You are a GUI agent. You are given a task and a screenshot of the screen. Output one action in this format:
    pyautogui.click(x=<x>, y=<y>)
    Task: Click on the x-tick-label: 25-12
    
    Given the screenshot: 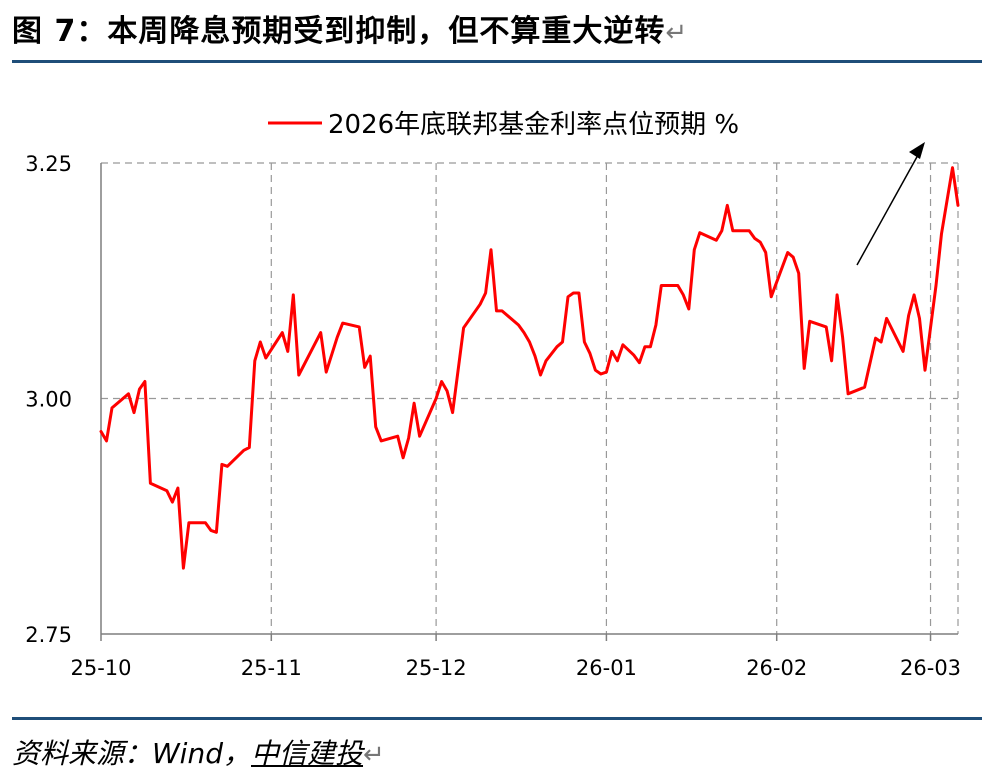 What is the action you would take?
    pyautogui.click(x=436, y=668)
    